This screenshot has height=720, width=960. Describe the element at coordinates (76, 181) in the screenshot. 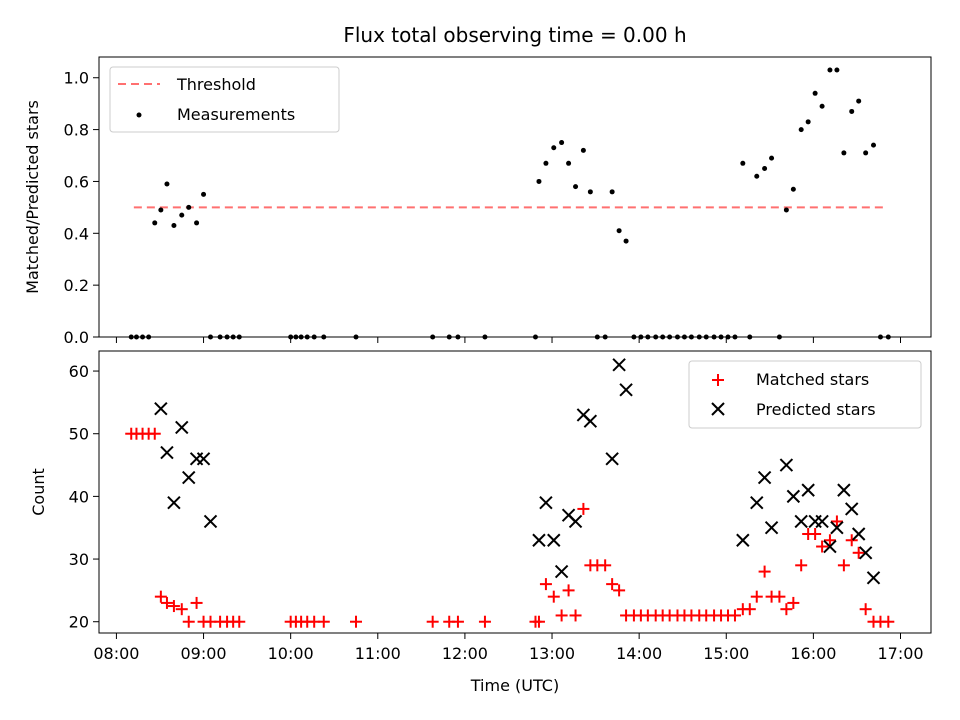

I see `top-y-tick-label: 0.6` at that location.